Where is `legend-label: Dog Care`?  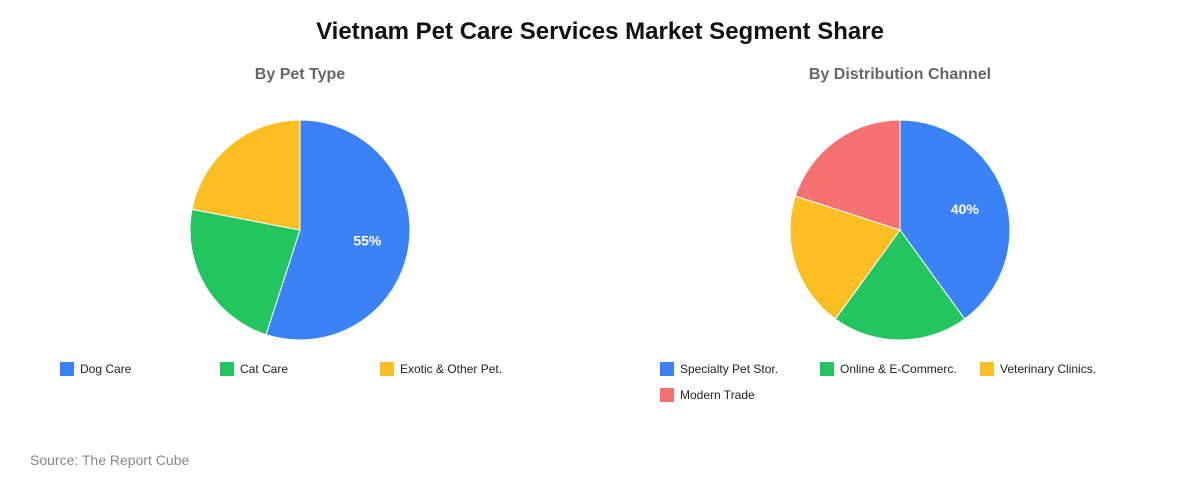
legend-label: Dog Care is located at coordinates (106, 369).